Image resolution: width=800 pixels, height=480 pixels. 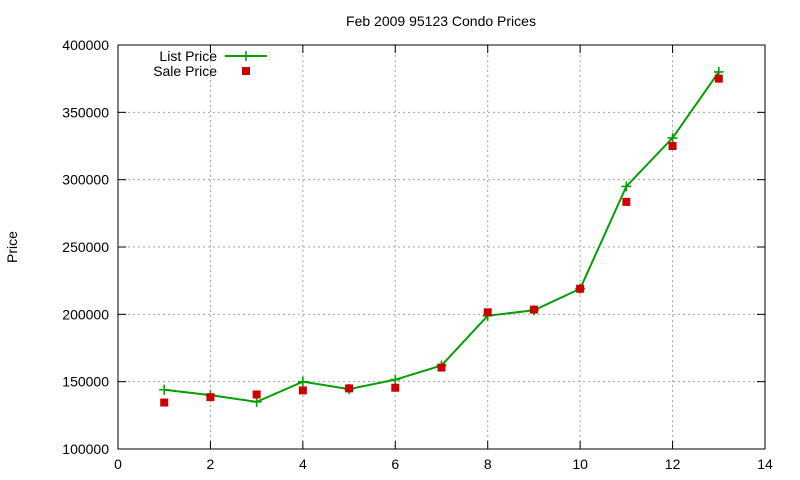 What do you see at coordinates (211, 464) in the screenshot?
I see `x-tick-label: 2` at bounding box center [211, 464].